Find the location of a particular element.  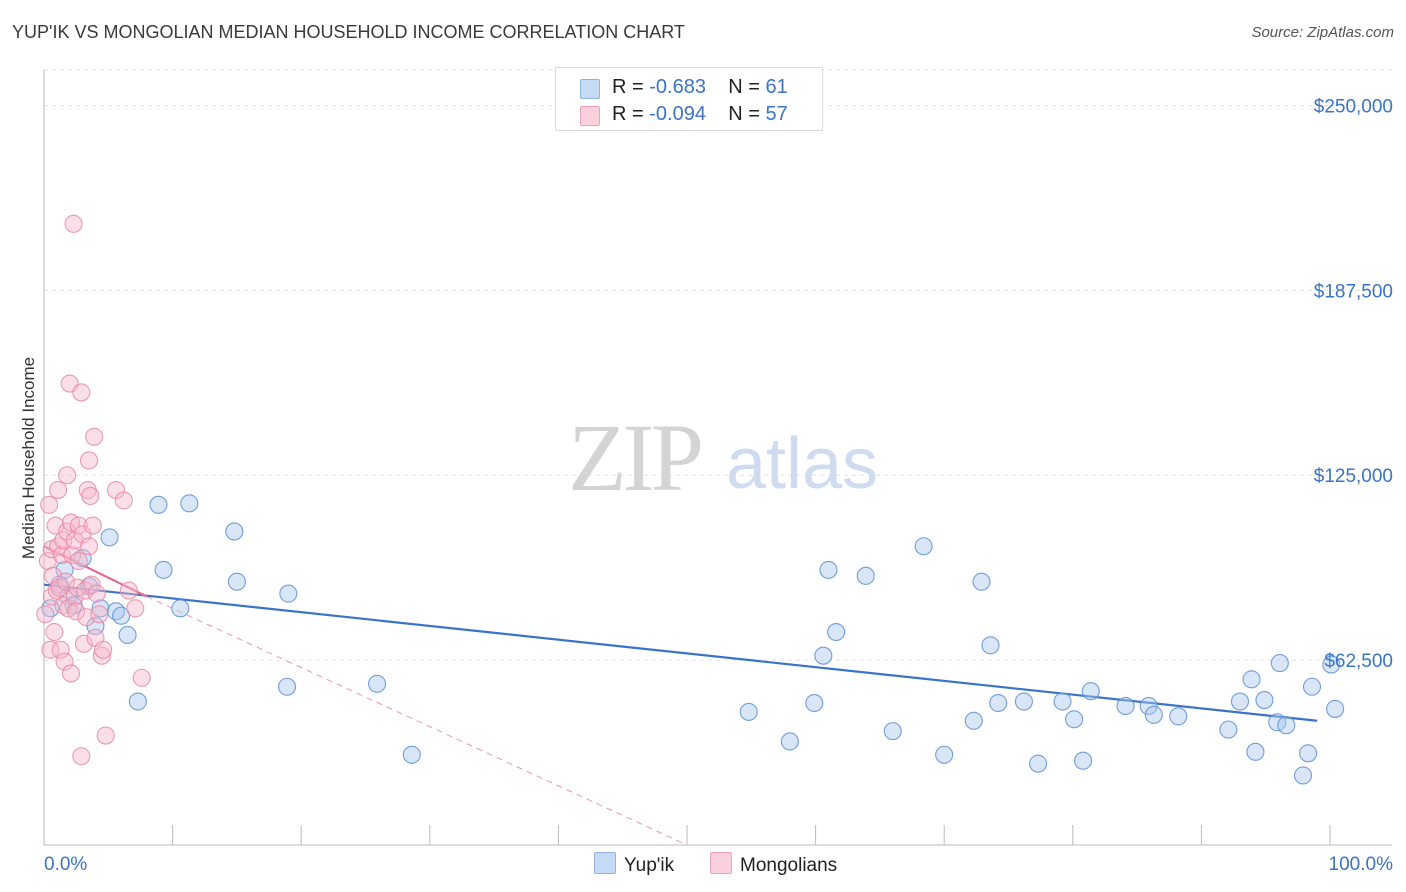

legend-text-mongolians: R = -0.094 N = 57 is located at coordinates (700, 114).